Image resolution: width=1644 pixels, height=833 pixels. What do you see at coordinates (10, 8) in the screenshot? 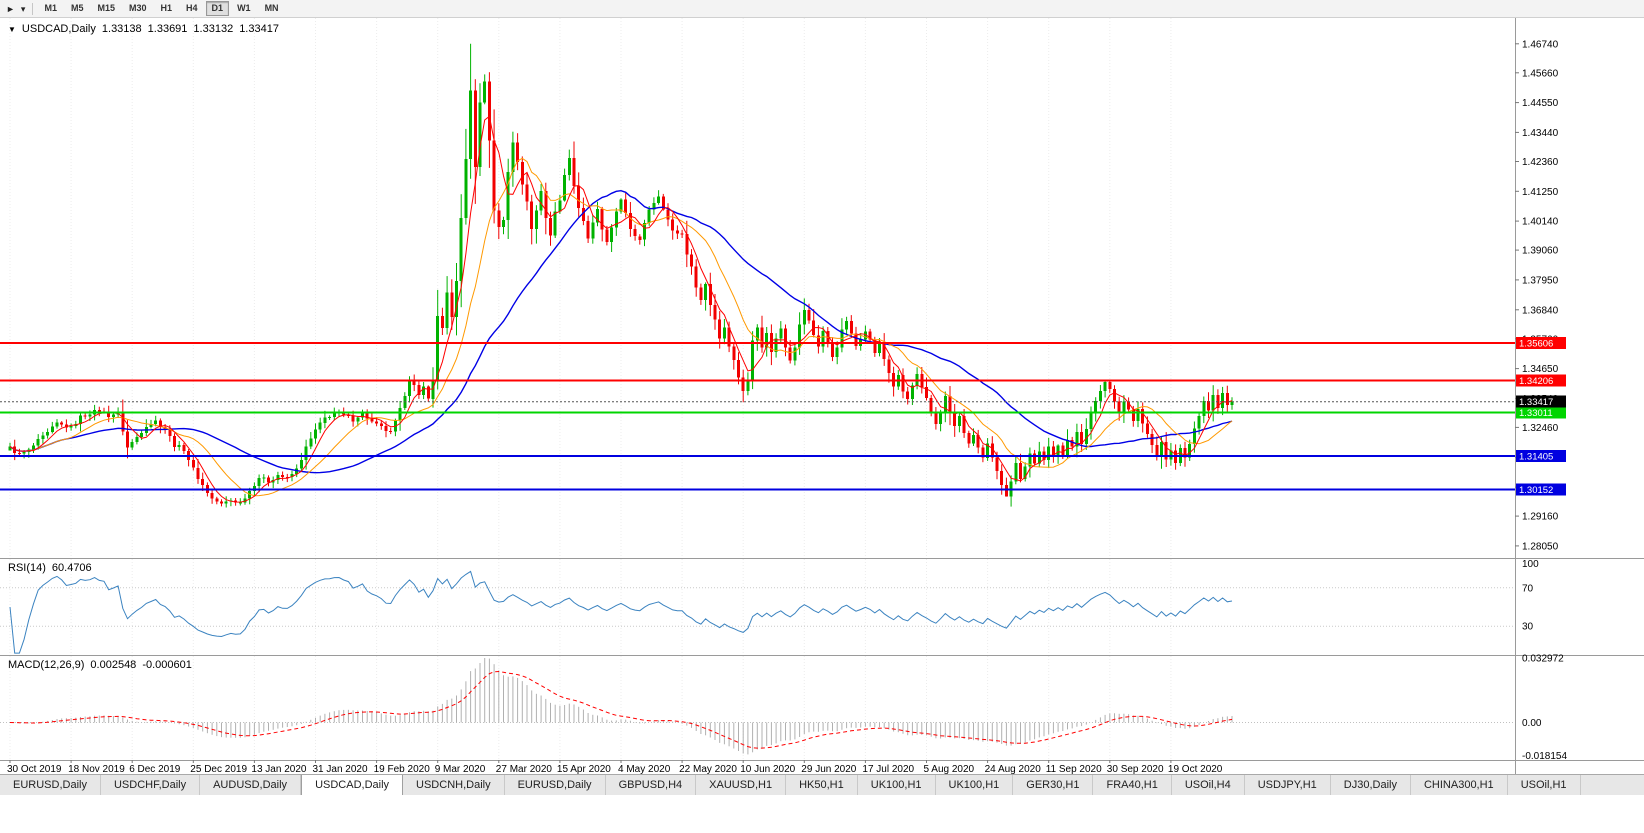
I see `chart-scroll-icon: ►` at bounding box center [10, 8].